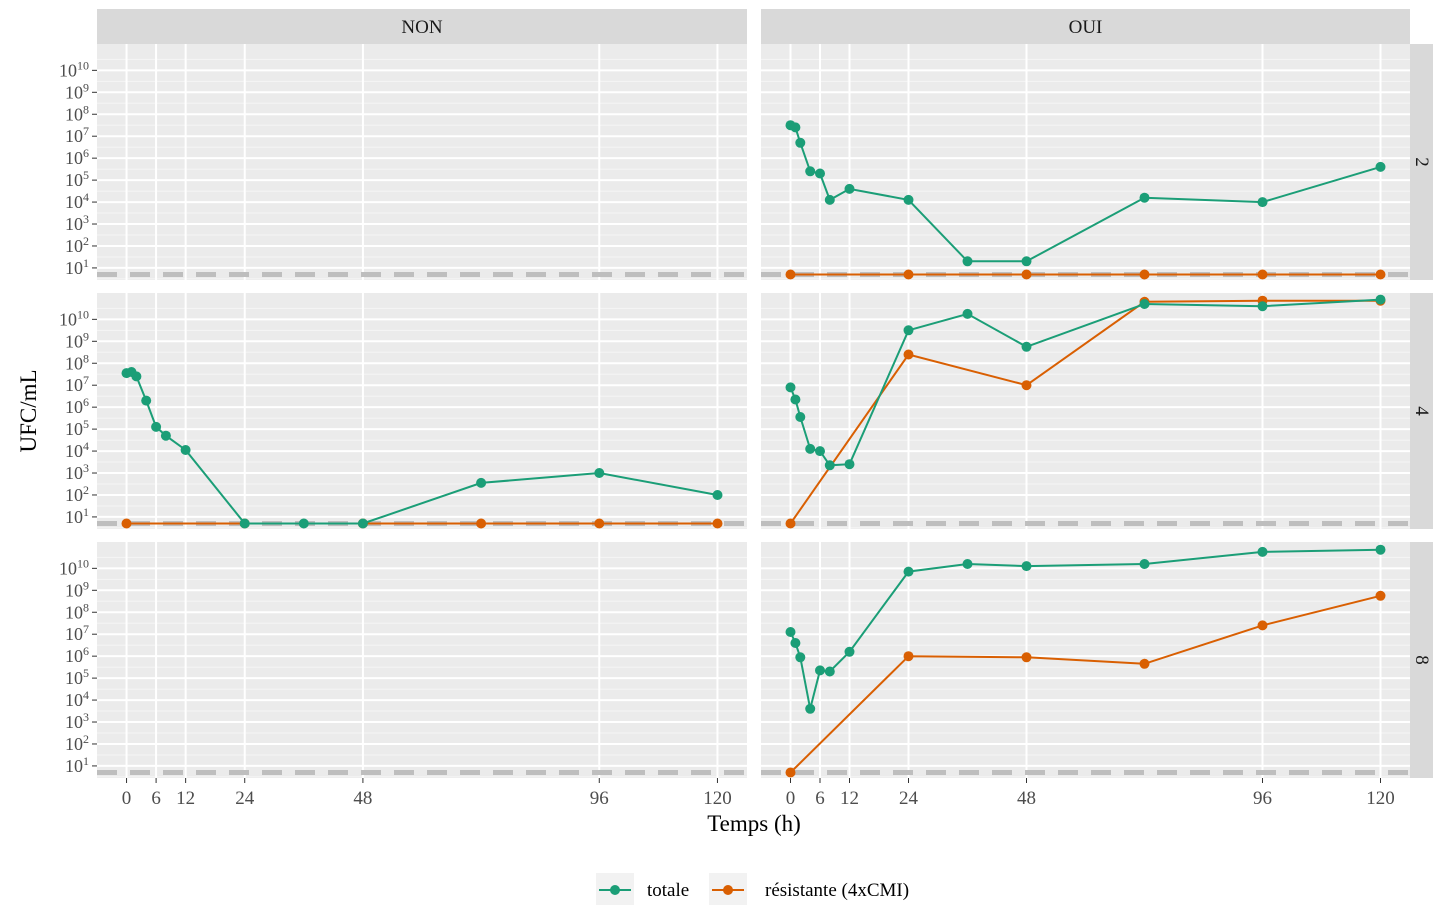 Image resolution: width=1433 pixels, height=905 pixels. Describe the element at coordinates (717, 798) in the screenshot. I see `x-tick-label: 120` at that location.